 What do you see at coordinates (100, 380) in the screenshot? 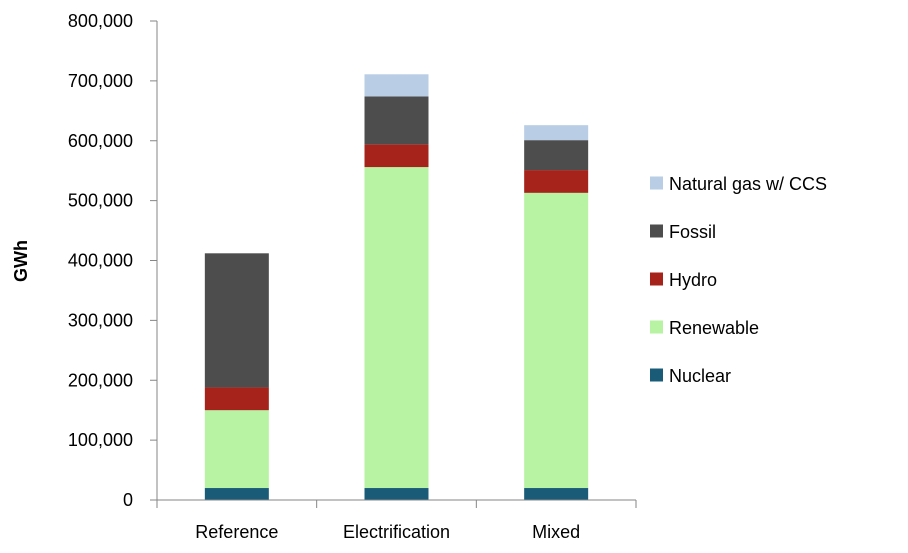
I see `y-tick-label: 200,000` at bounding box center [100, 380].